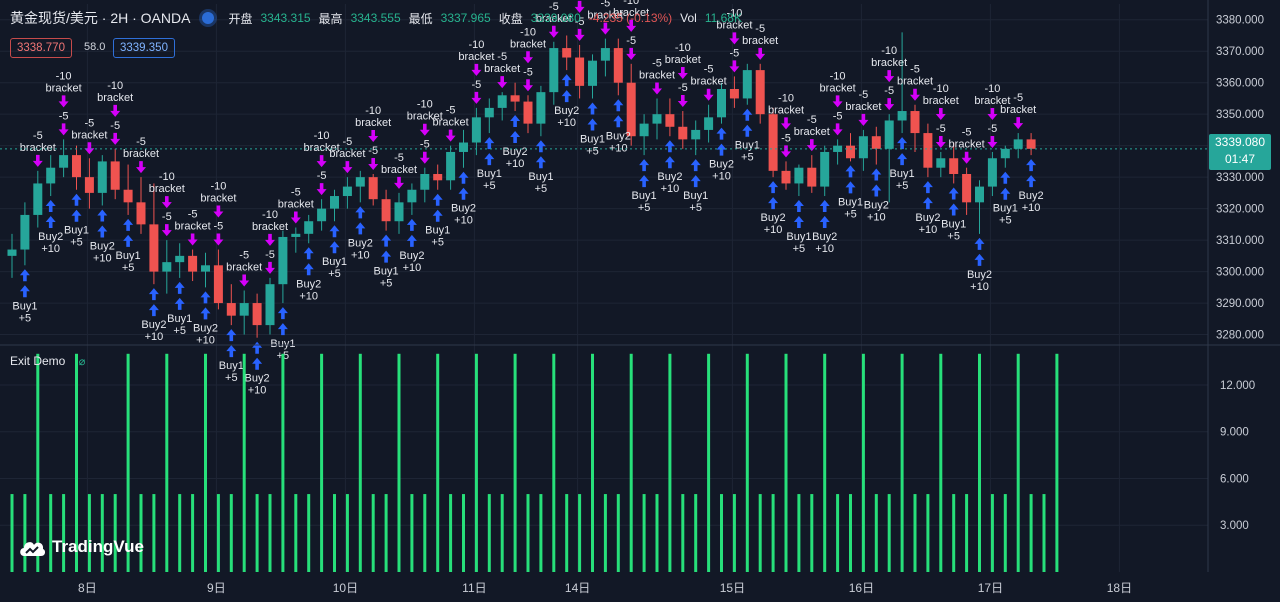  I want to click on indicator-name: Exit Demo, so click(38, 361).